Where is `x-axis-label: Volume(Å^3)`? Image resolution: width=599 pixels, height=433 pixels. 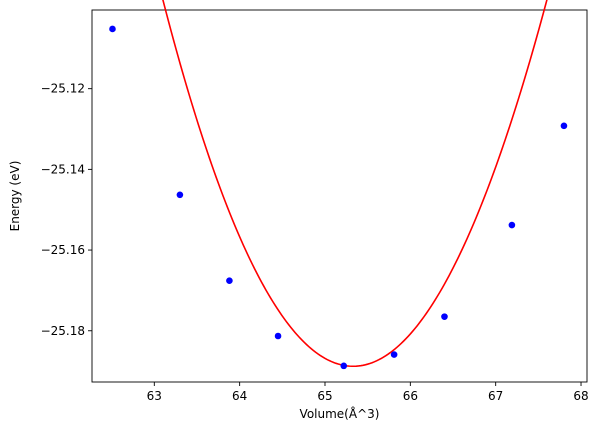 x-axis-label: Volume(Å^3) is located at coordinates (340, 413).